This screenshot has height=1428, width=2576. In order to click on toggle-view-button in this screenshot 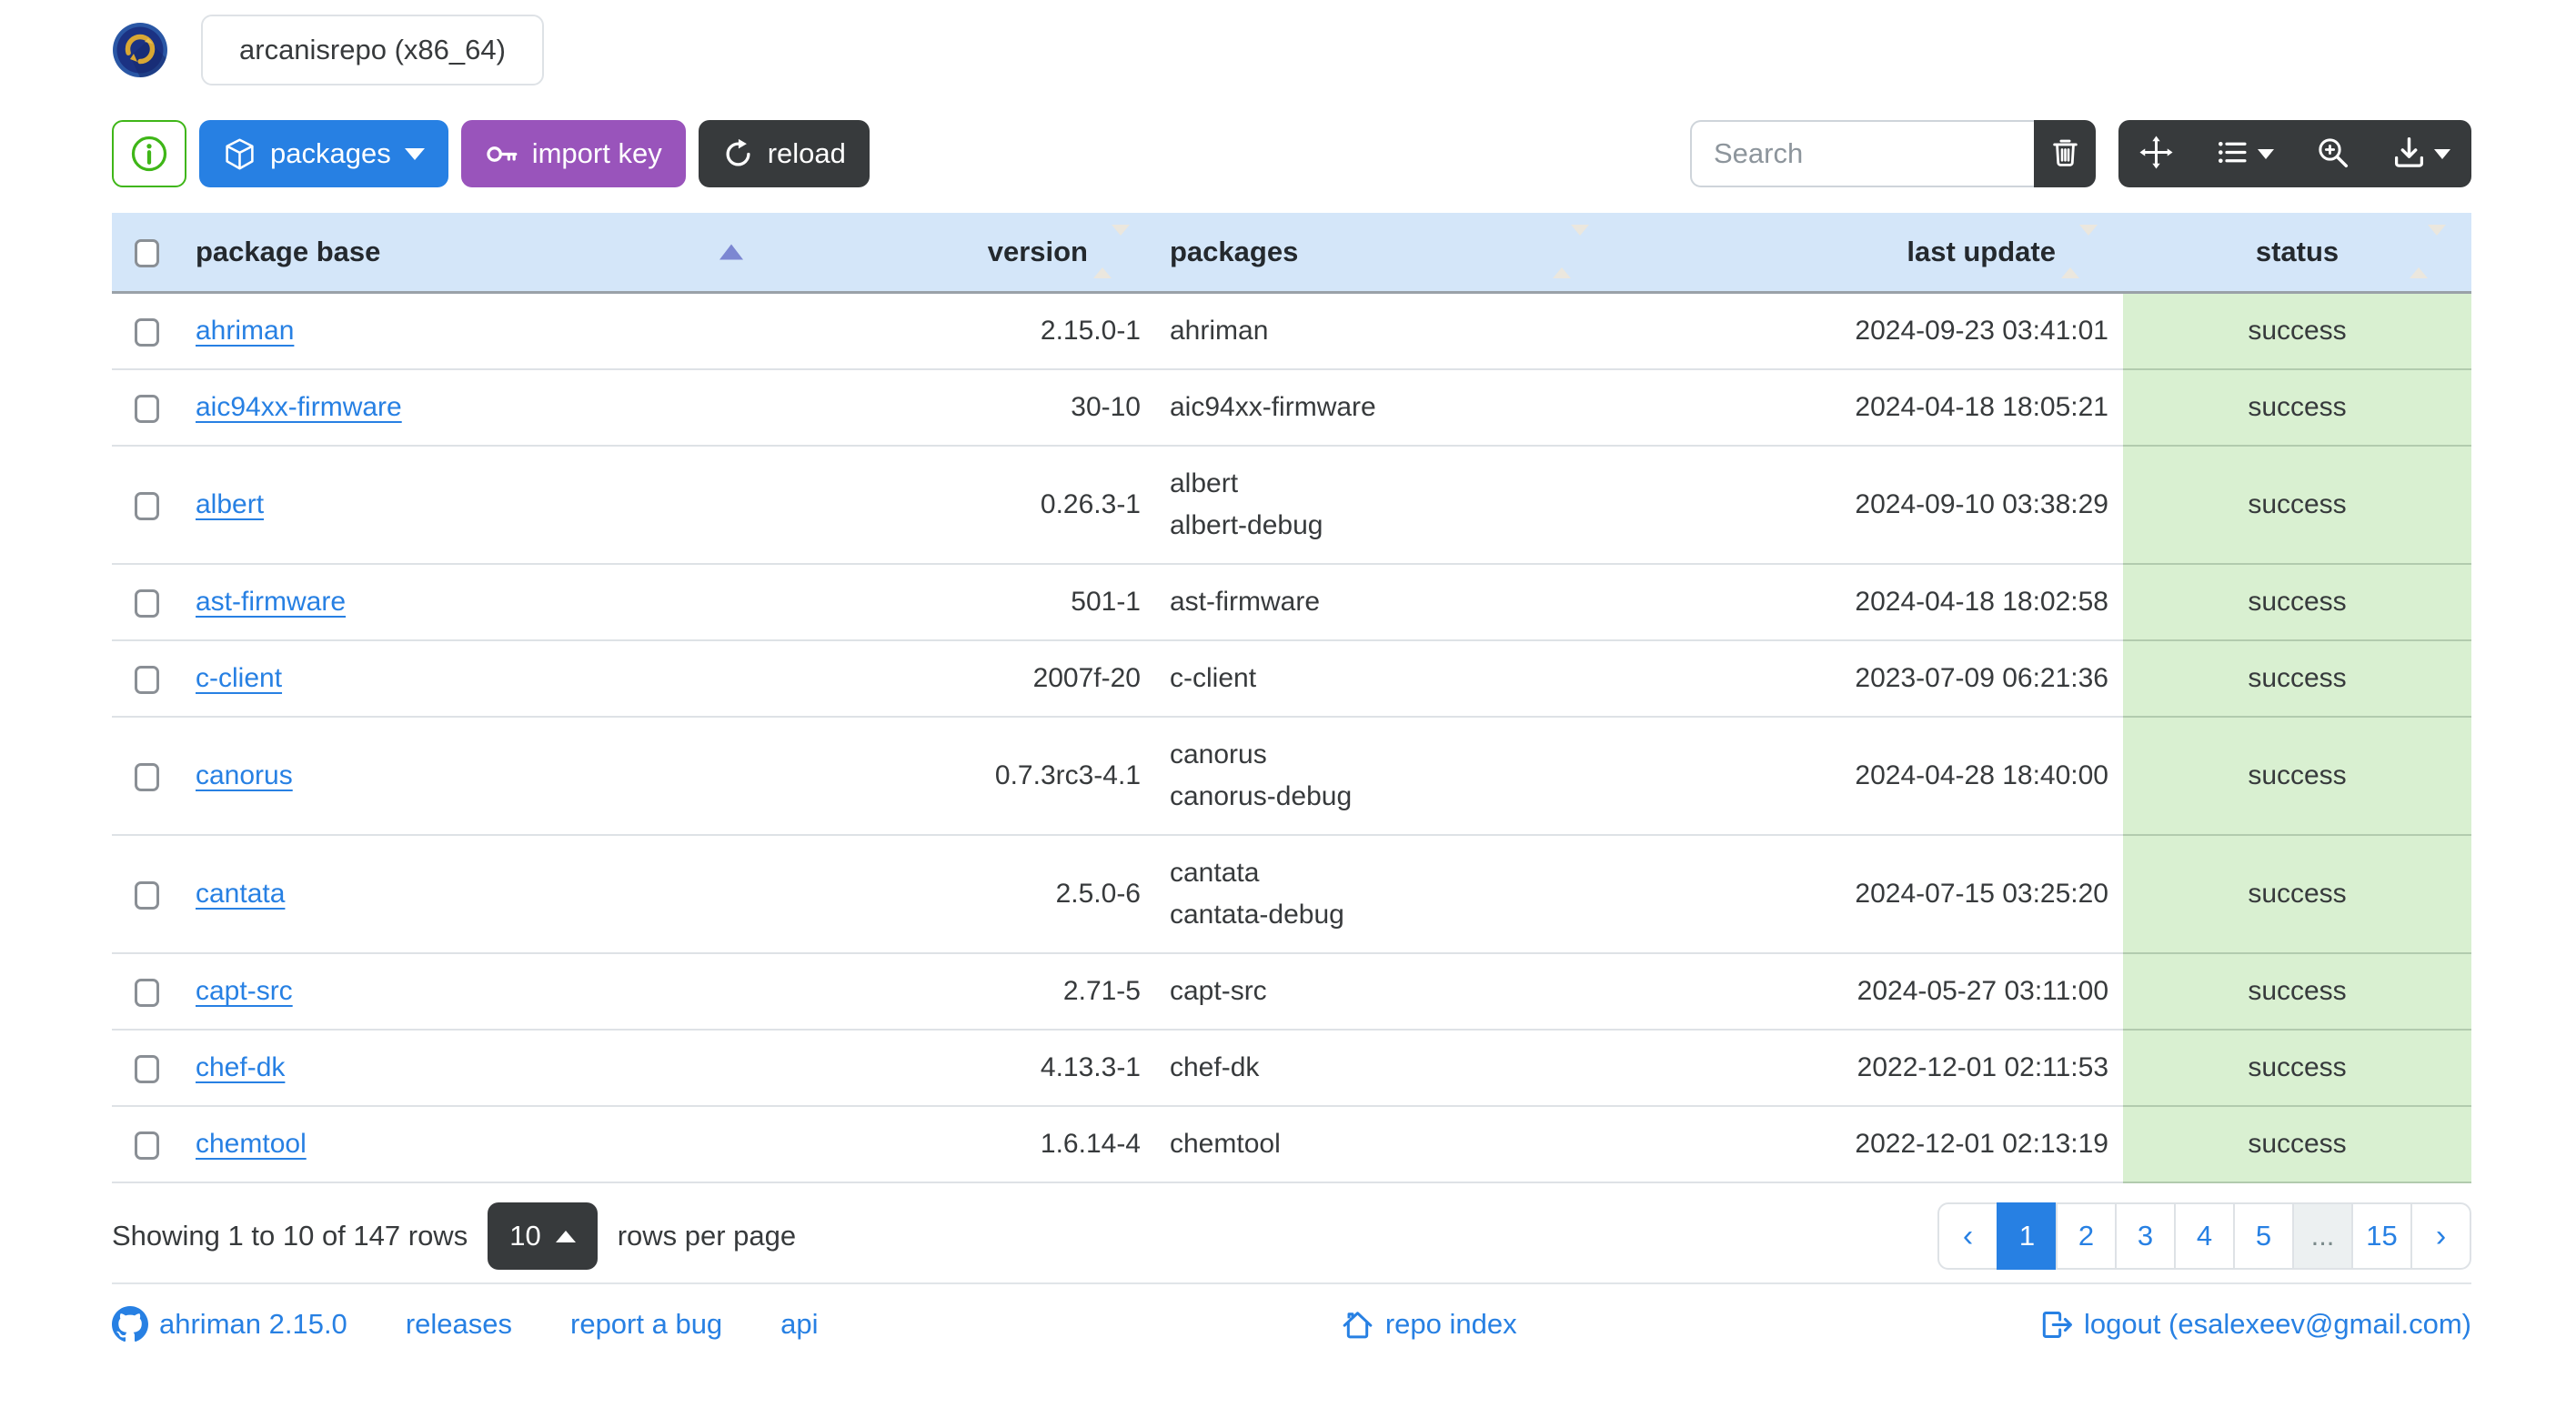, I will do `click(2333, 154)`.